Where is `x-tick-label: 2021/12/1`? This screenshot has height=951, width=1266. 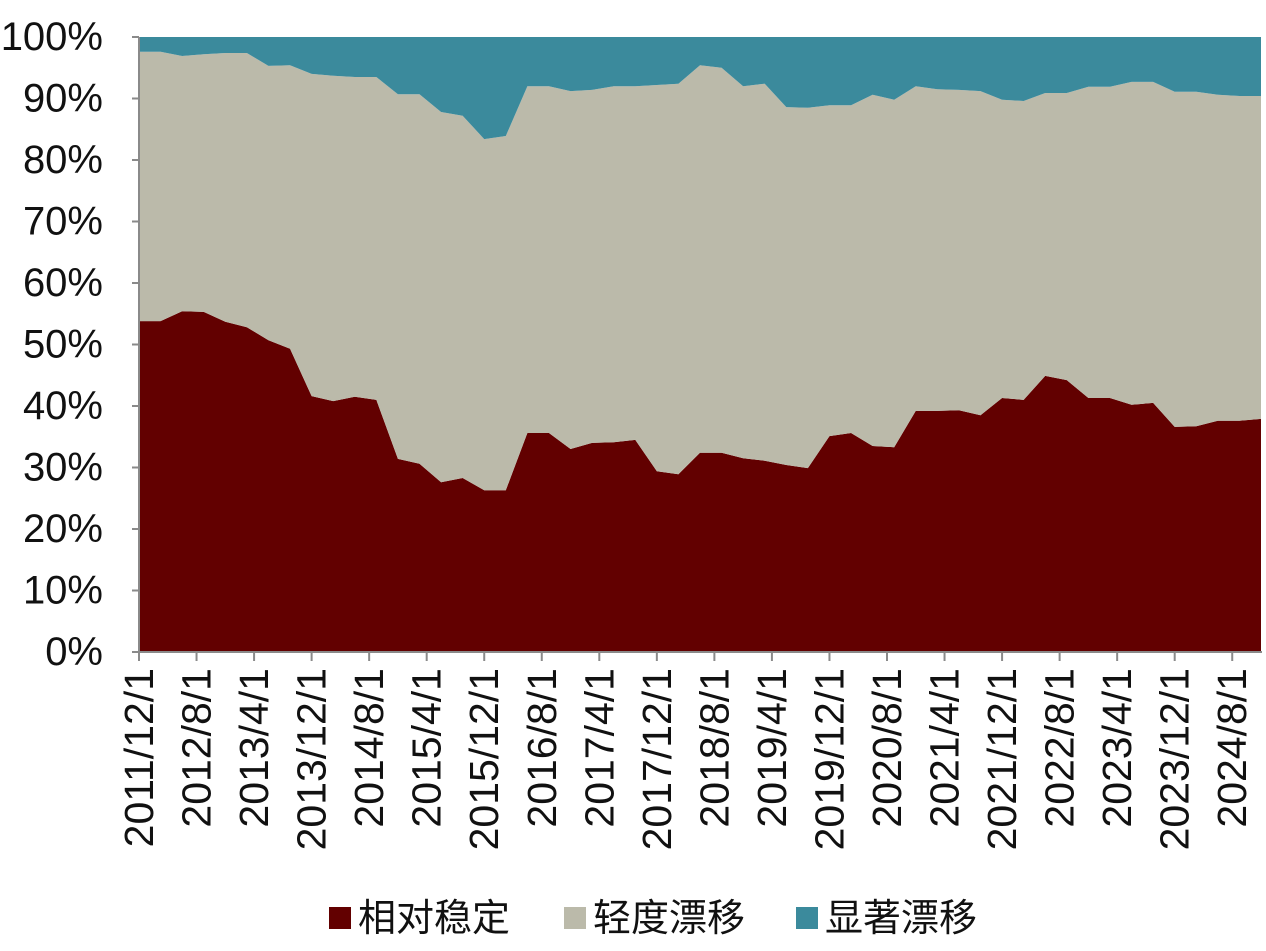 x-tick-label: 2021/12/1 is located at coordinates (1002, 759).